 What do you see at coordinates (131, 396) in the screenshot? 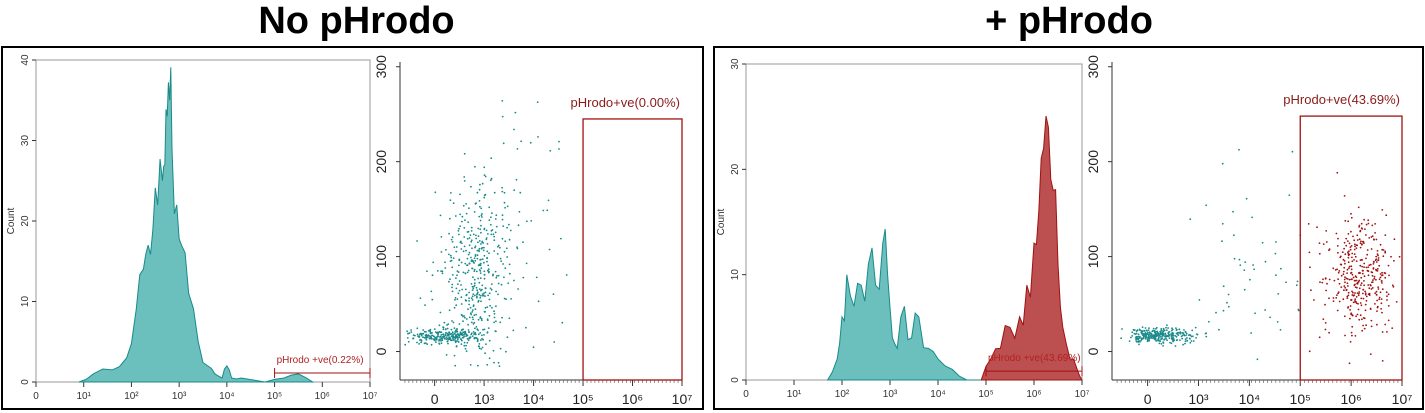
I see `x-tick-label: 10²` at bounding box center [131, 396].